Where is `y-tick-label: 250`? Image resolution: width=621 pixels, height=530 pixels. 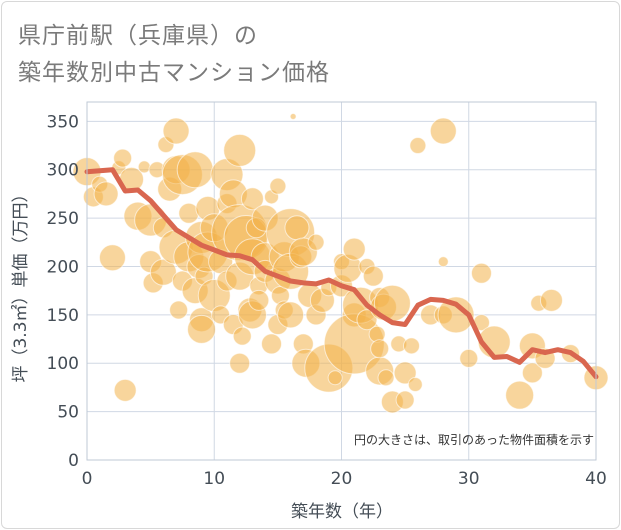
y-tick-label: 250 is located at coordinates (63, 219).